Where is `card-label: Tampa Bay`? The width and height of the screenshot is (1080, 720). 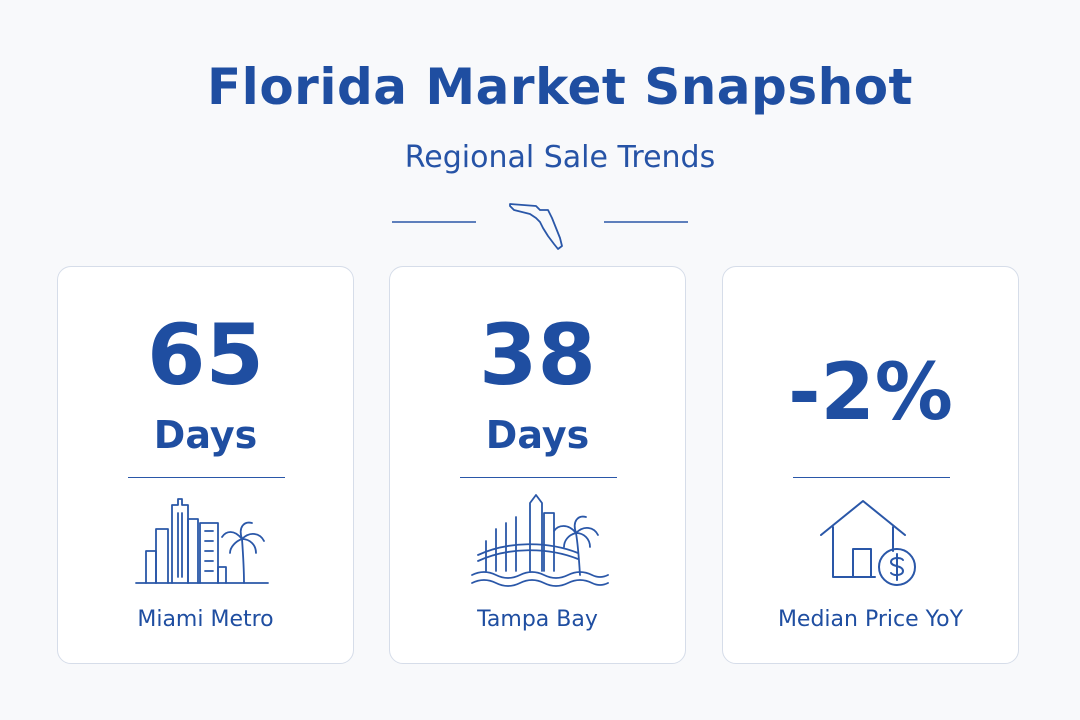
card-label: Tampa Bay is located at coordinates (537, 619).